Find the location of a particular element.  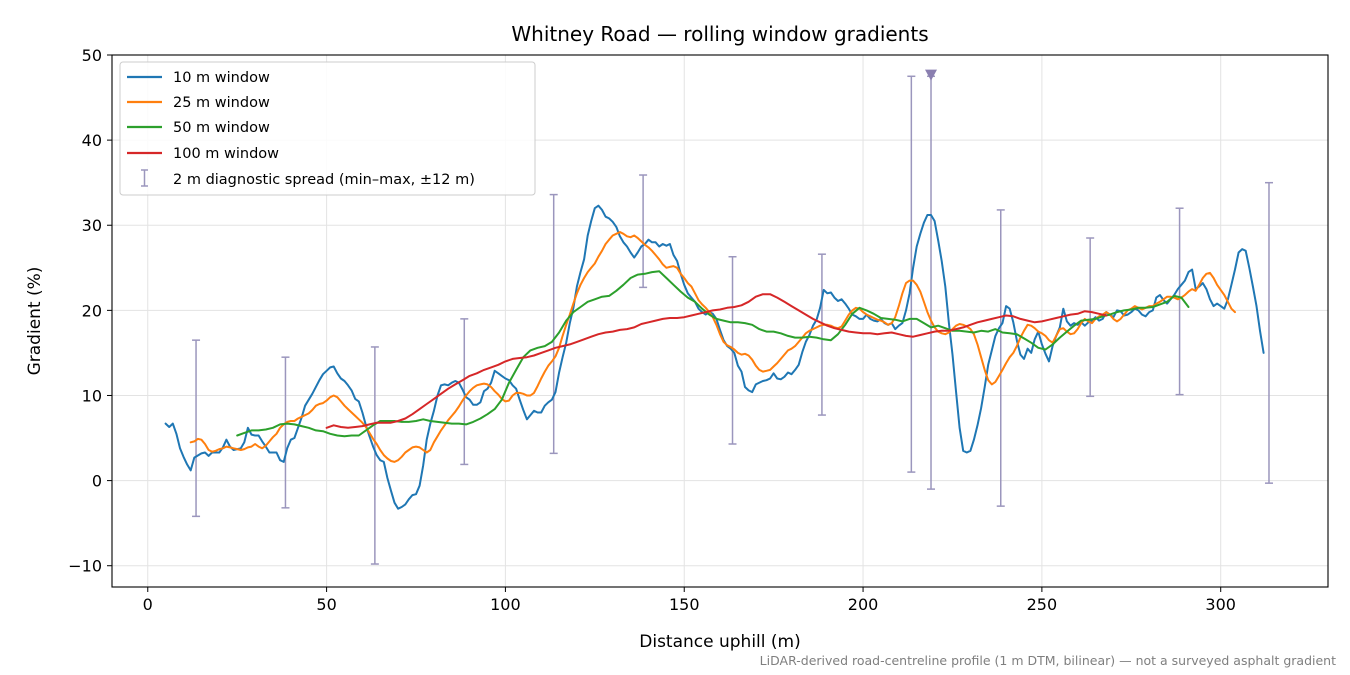

x-tick-label: 200 is located at coordinates (863, 604).